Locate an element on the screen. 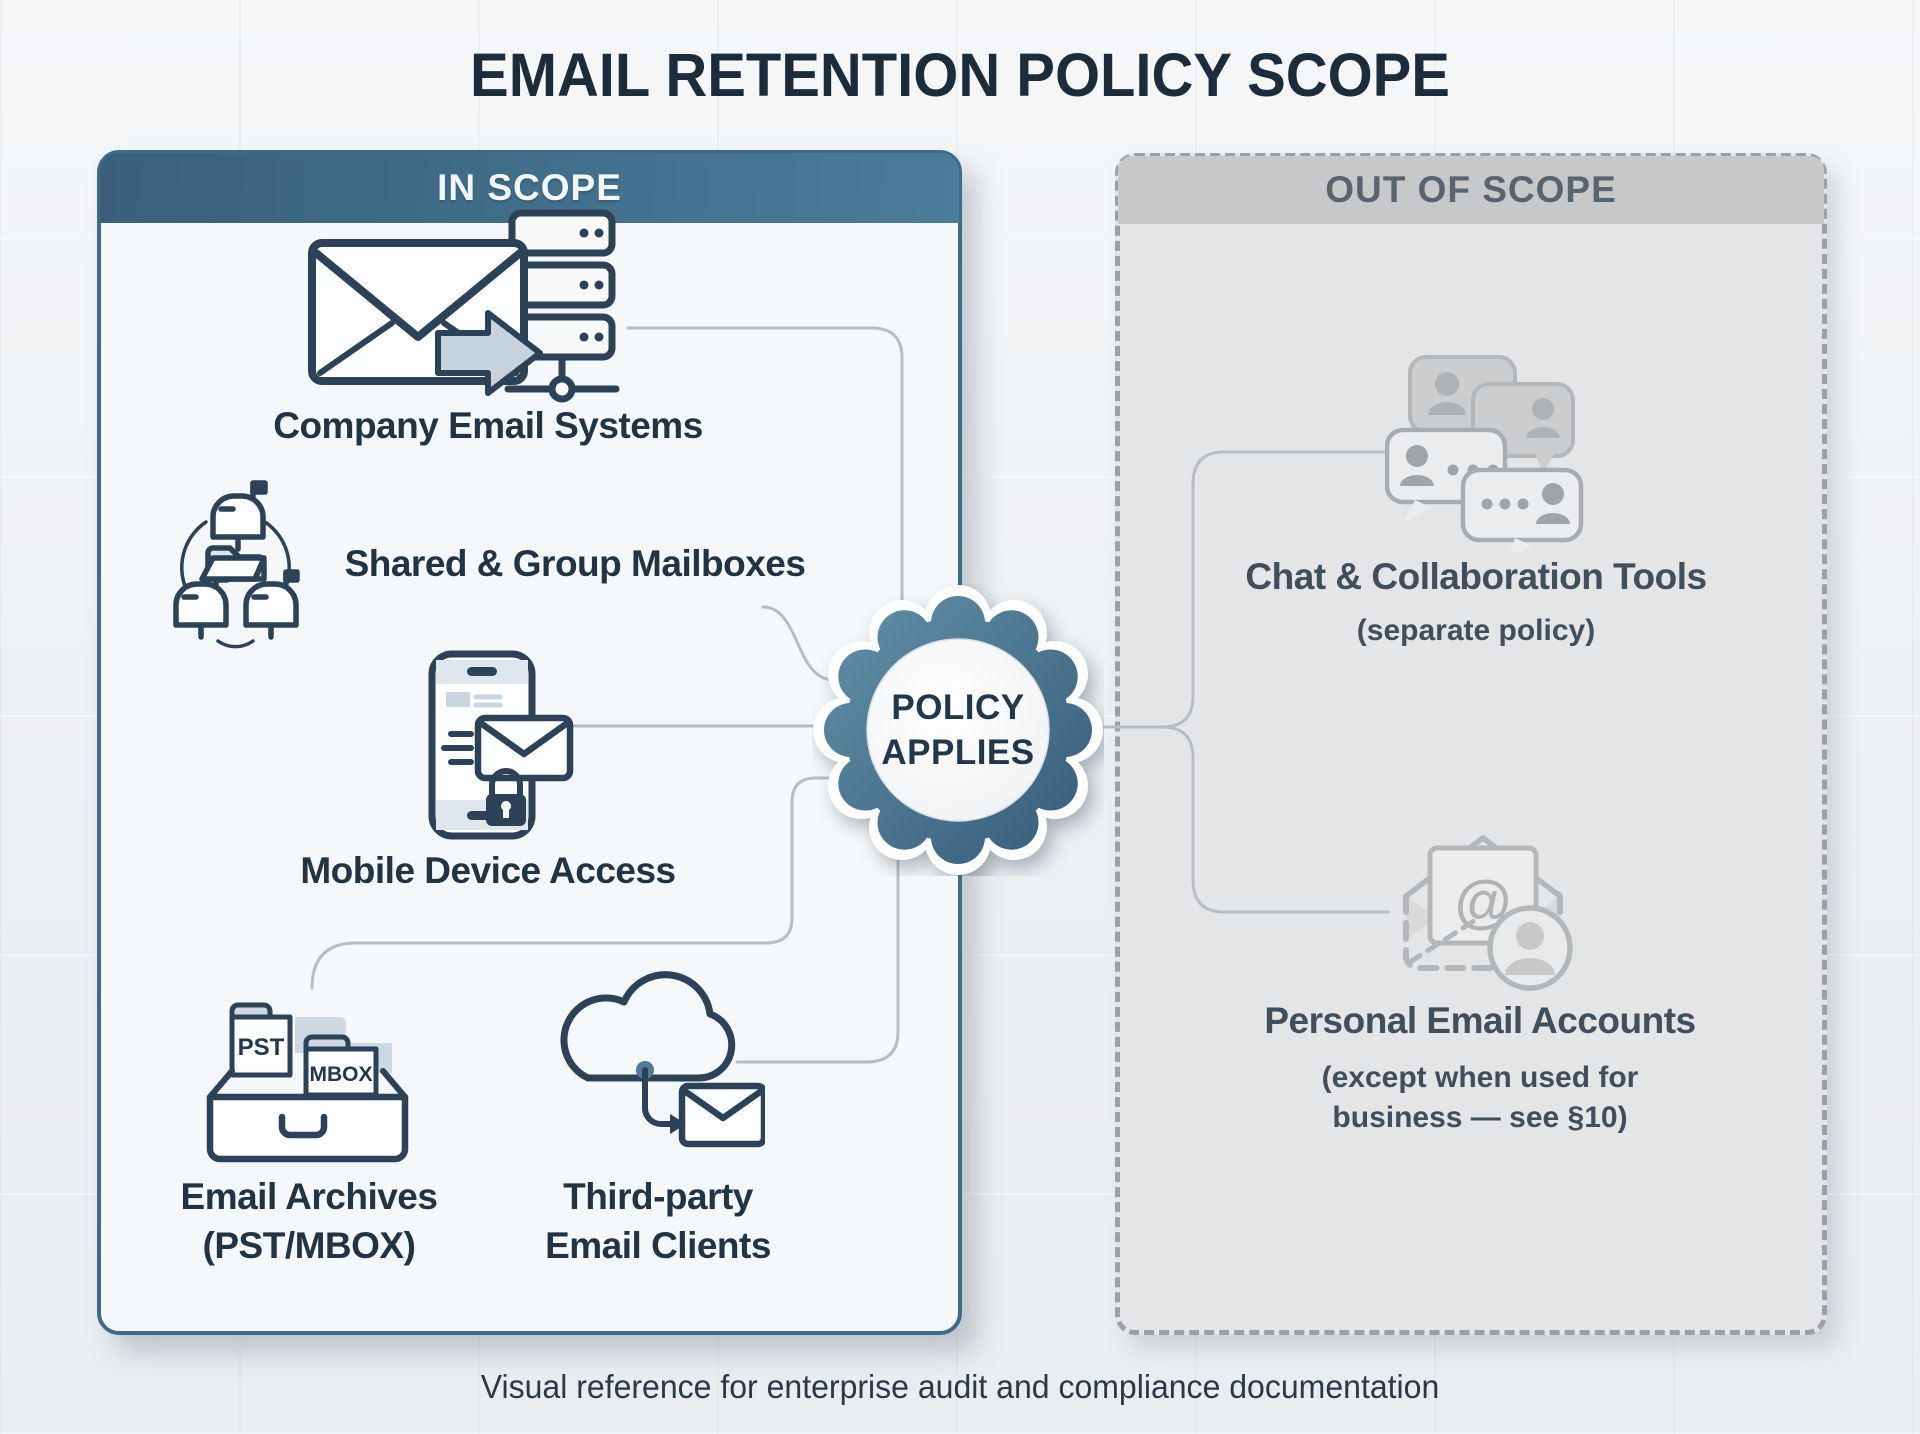  label-email-archives-line1: Email Archives is located at coordinates (309, 1196).